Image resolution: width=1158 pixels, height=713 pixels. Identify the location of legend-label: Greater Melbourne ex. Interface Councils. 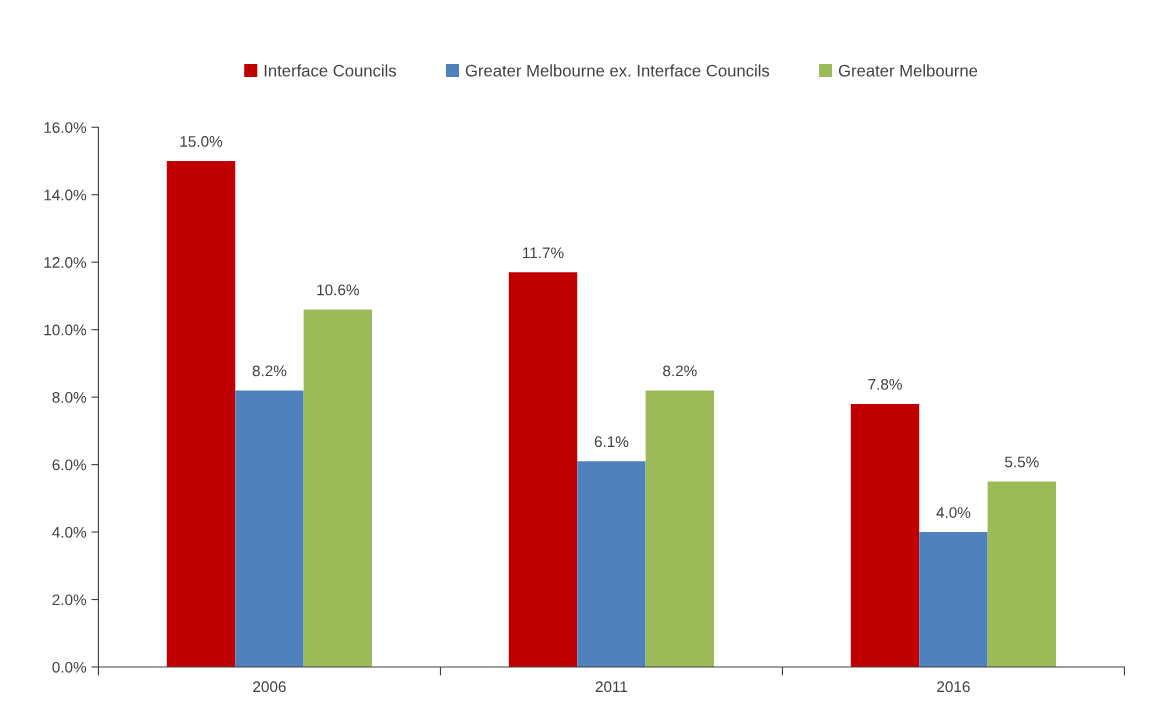
(617, 70).